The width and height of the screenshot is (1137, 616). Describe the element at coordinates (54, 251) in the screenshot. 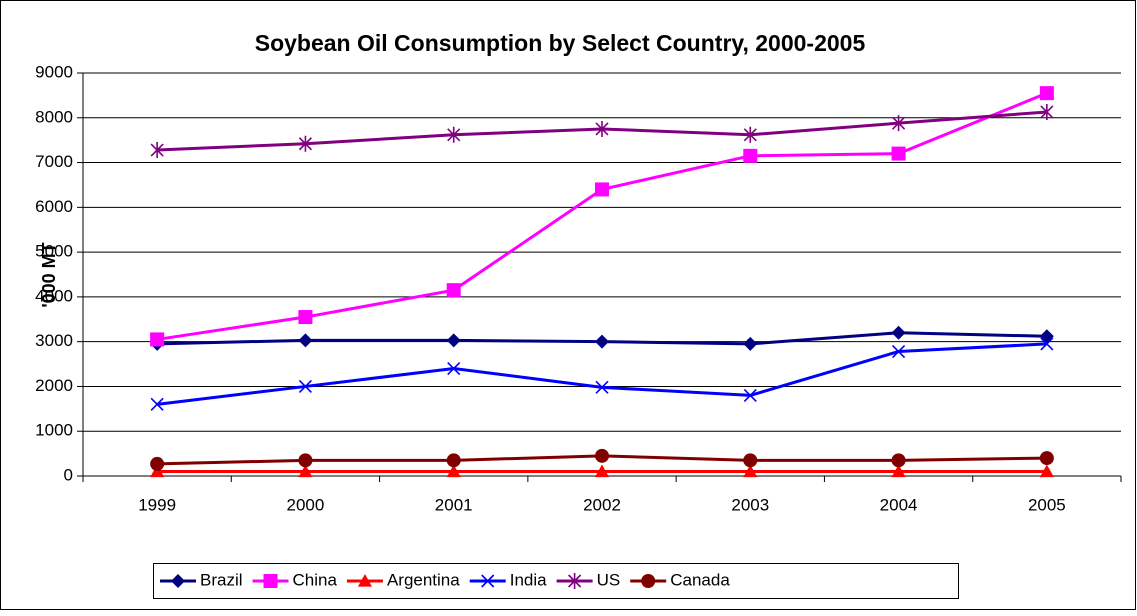

I see `y-tick-label: 5000` at that location.